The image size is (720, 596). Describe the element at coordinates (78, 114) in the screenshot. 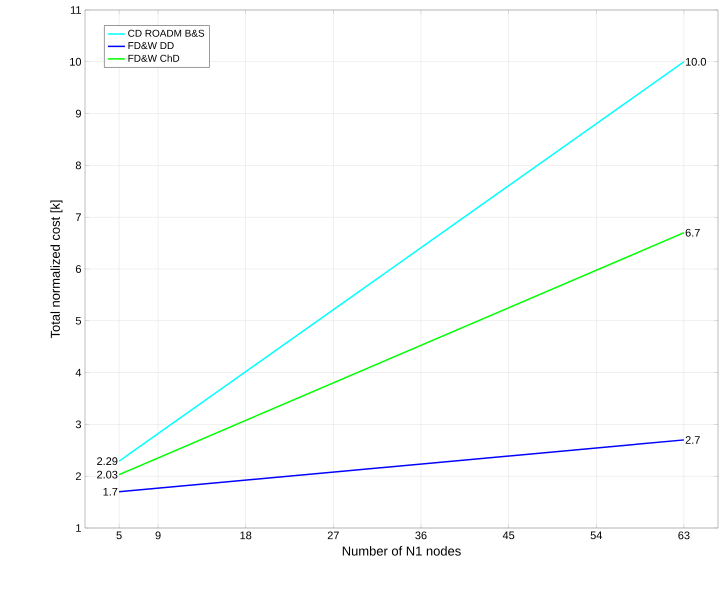

I see `y-tick-label: 9` at that location.